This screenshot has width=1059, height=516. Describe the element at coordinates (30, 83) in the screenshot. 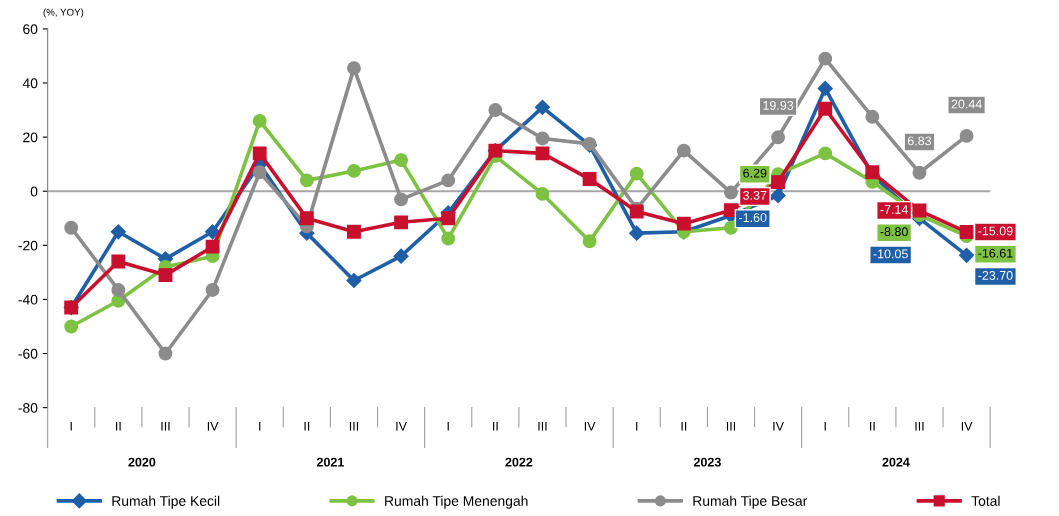

I see `y-tick-label: 40` at that location.